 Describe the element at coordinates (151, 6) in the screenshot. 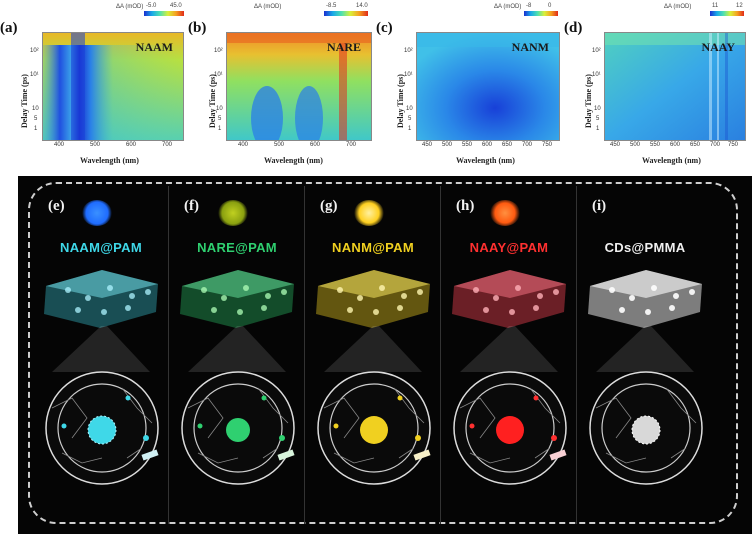

I see `colorbar-min: -5.0` at that location.